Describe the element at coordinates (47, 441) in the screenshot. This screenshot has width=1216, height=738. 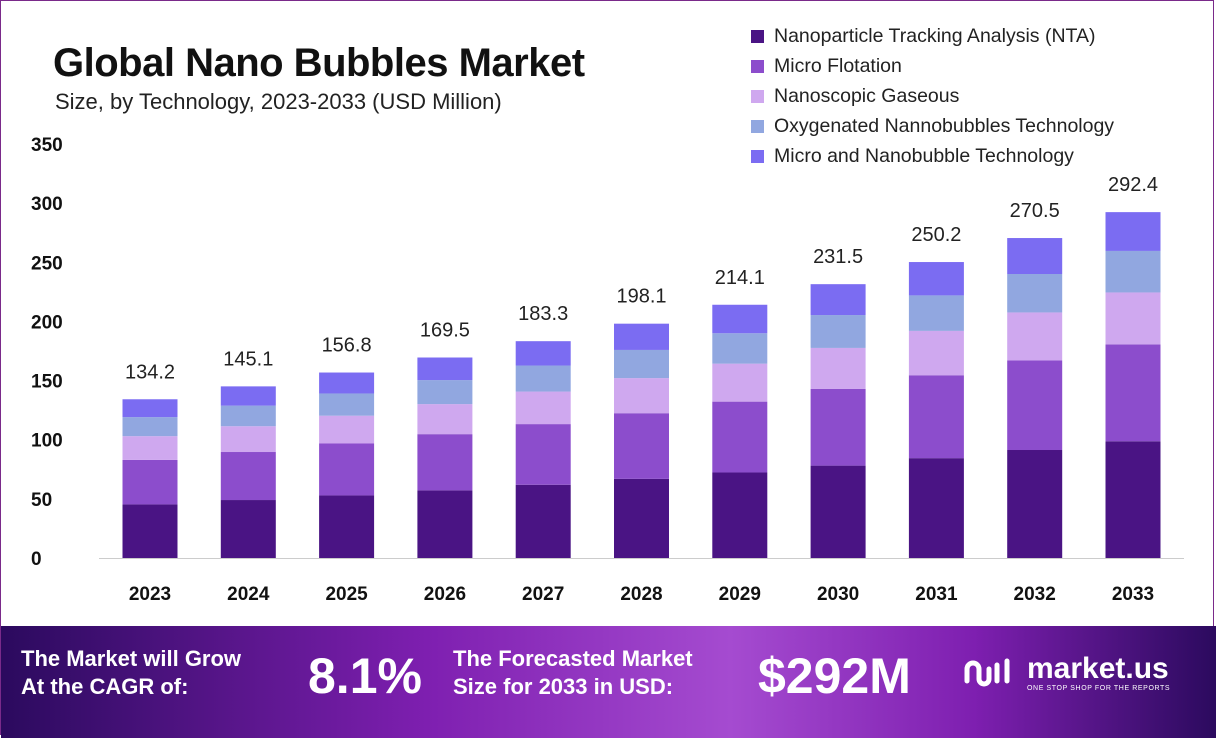
I see `y-tick-label: 100` at that location.